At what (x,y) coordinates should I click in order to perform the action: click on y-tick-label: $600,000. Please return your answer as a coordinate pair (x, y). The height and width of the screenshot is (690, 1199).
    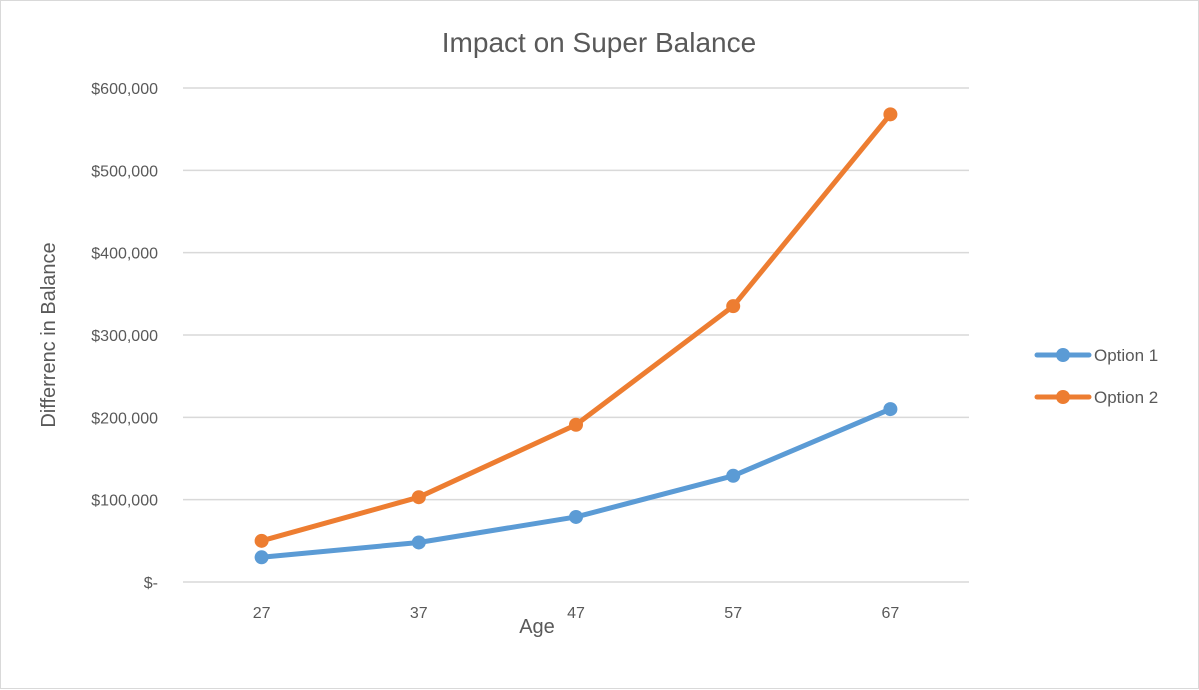
    Looking at the image, I should click on (124, 89).